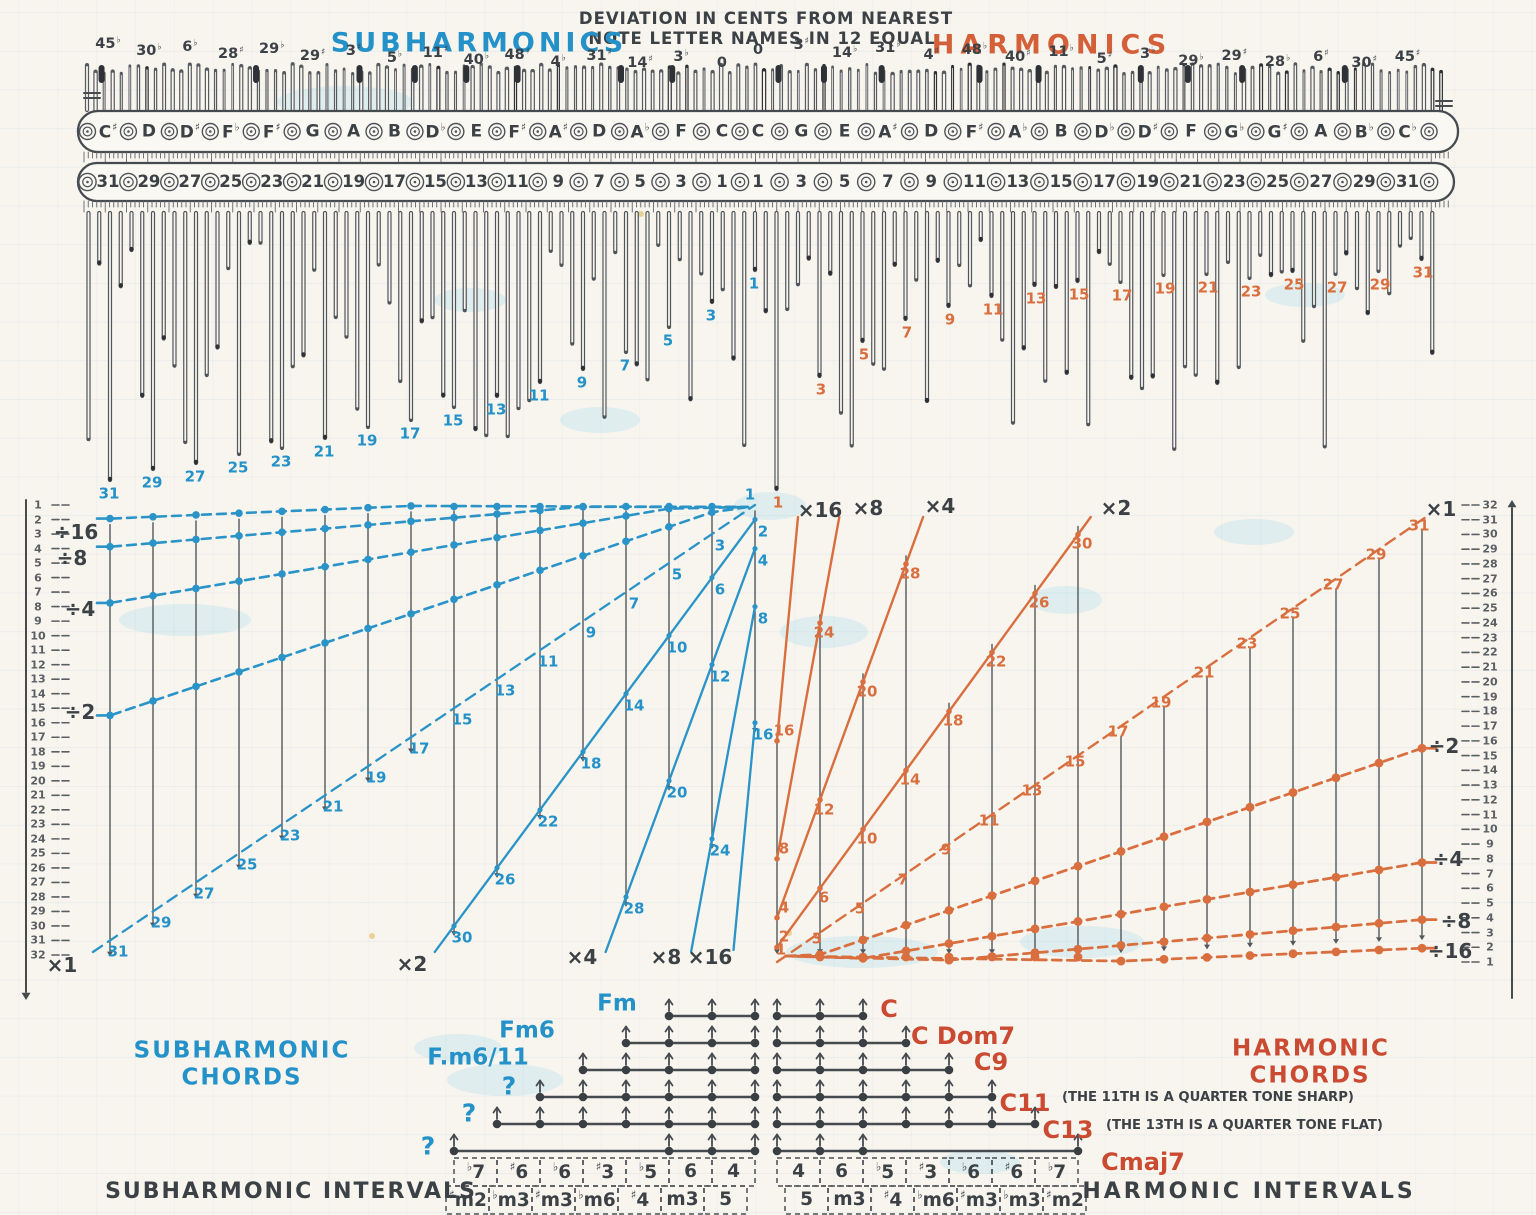 This screenshot has width=1536, height=1215. What do you see at coordinates (1025, 1103) in the screenshot?
I see `harmonic-chord-label: C11` at bounding box center [1025, 1103].